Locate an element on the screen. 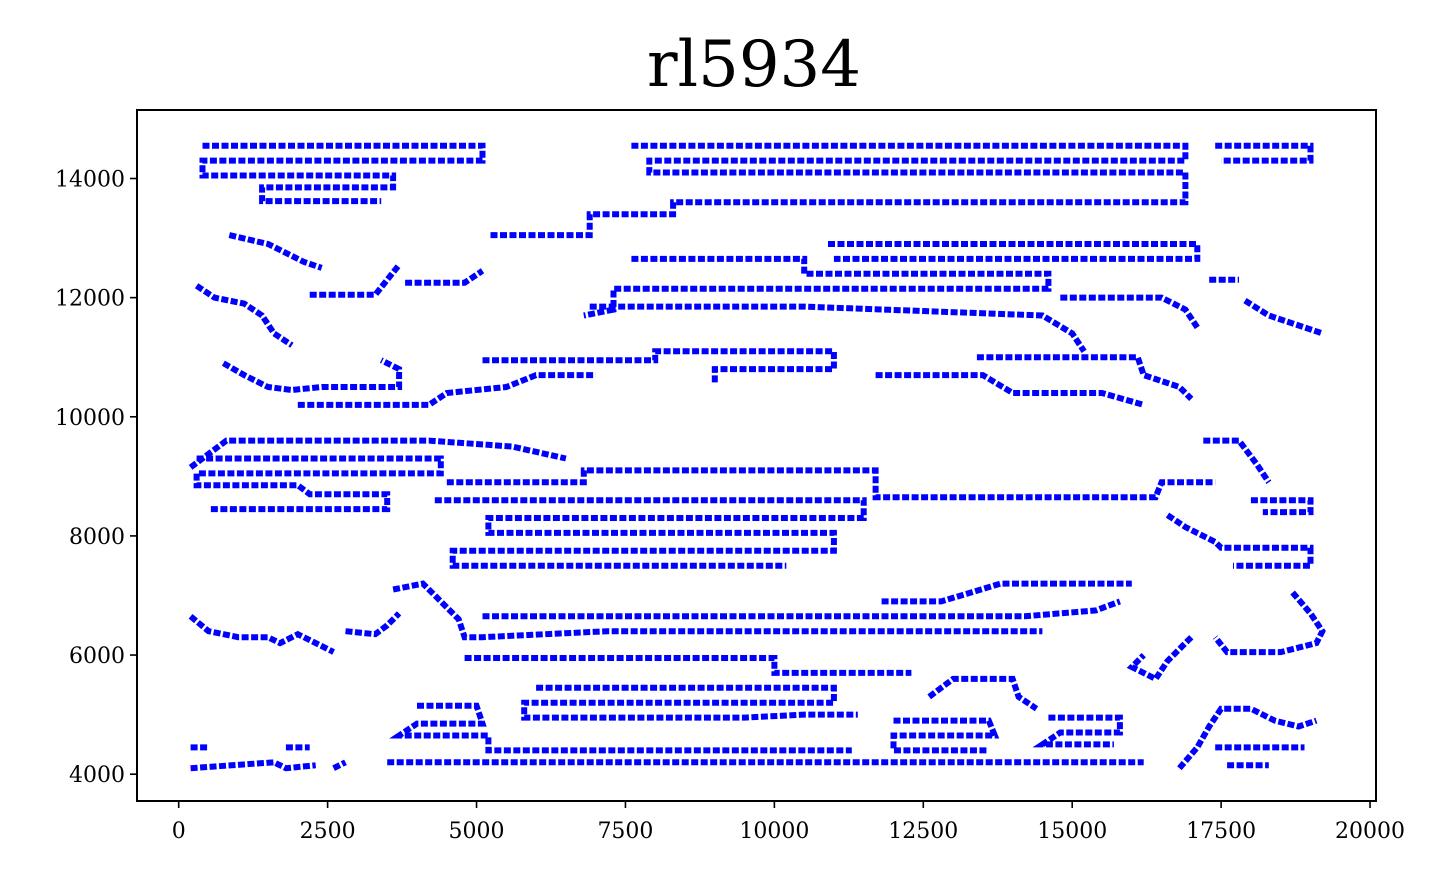 Image resolution: width=1438 pixels, height=885 pixels. y-tick-label: 14000 is located at coordinates (90, 180).